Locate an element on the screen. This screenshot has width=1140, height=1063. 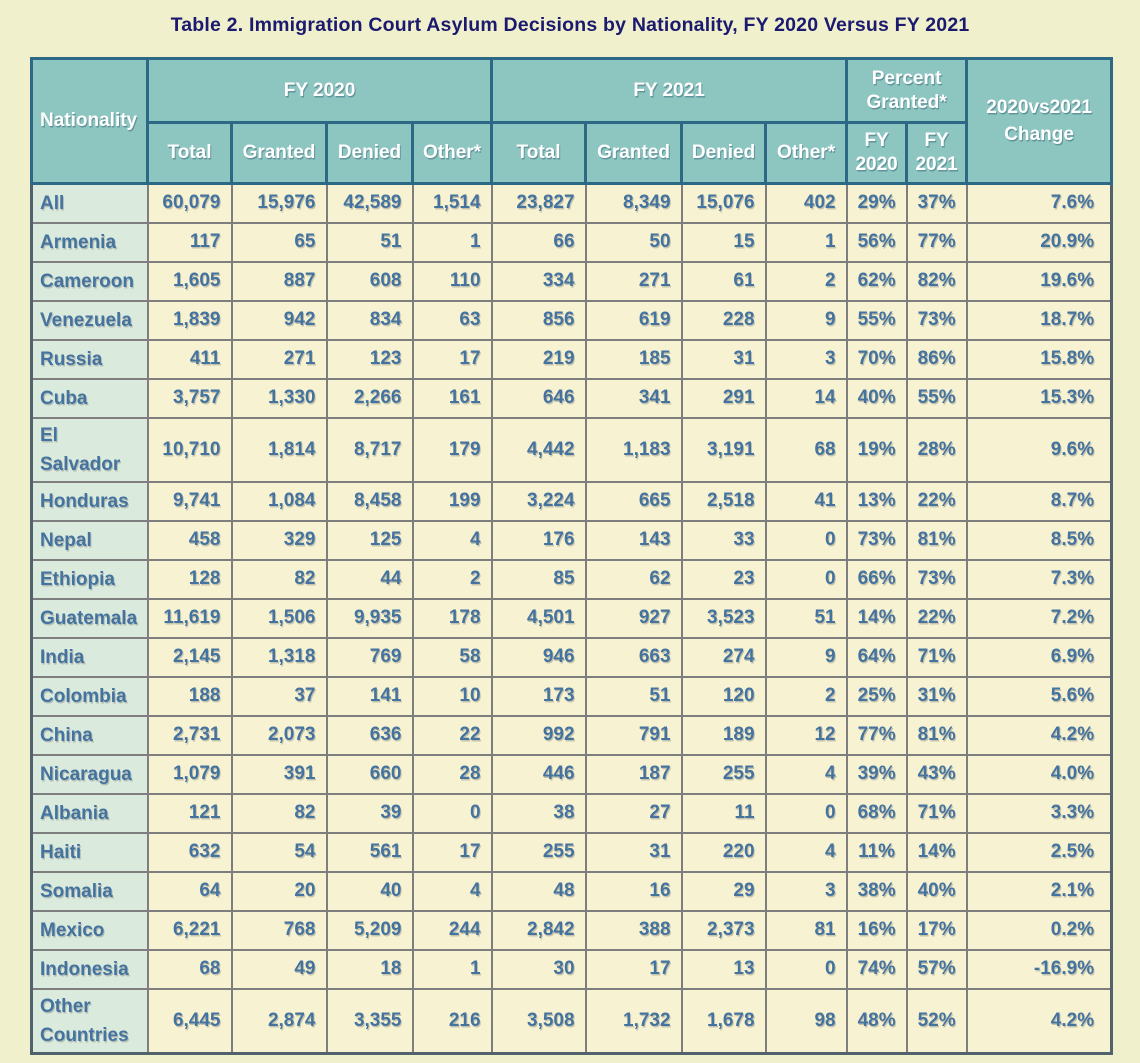
pct-granted-fy2021-cell: 71% is located at coordinates (936, 657).